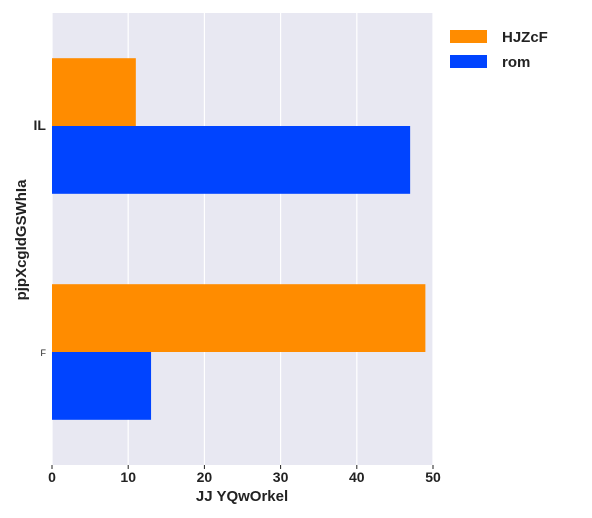  I want to click on x-tick-label: 50, so click(433, 477).